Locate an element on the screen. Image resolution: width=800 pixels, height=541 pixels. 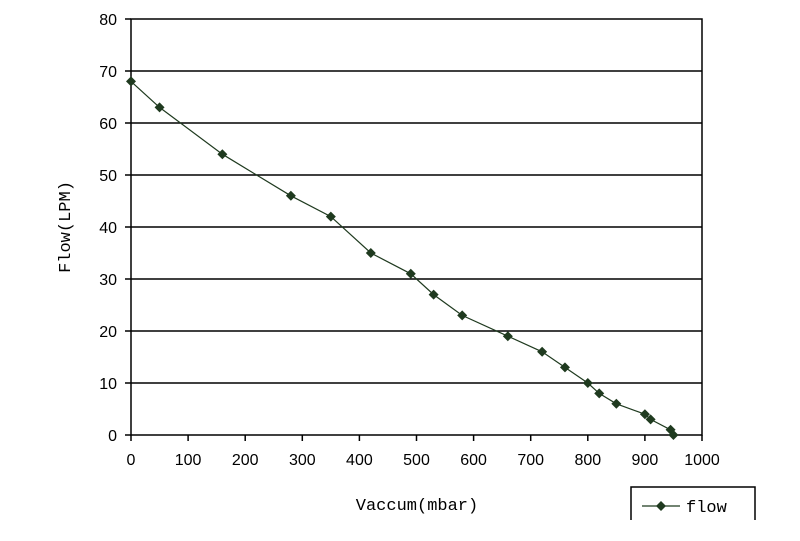
y-tick-label-30: 30 is located at coordinates (108, 280).